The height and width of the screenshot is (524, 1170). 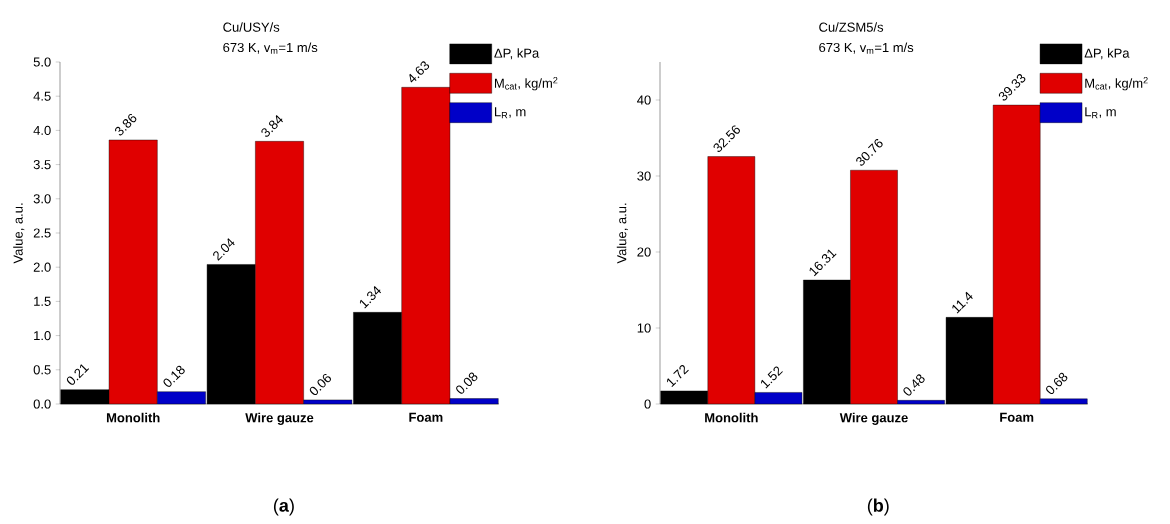 I want to click on y-tick-label: 10, so click(x=644, y=328).